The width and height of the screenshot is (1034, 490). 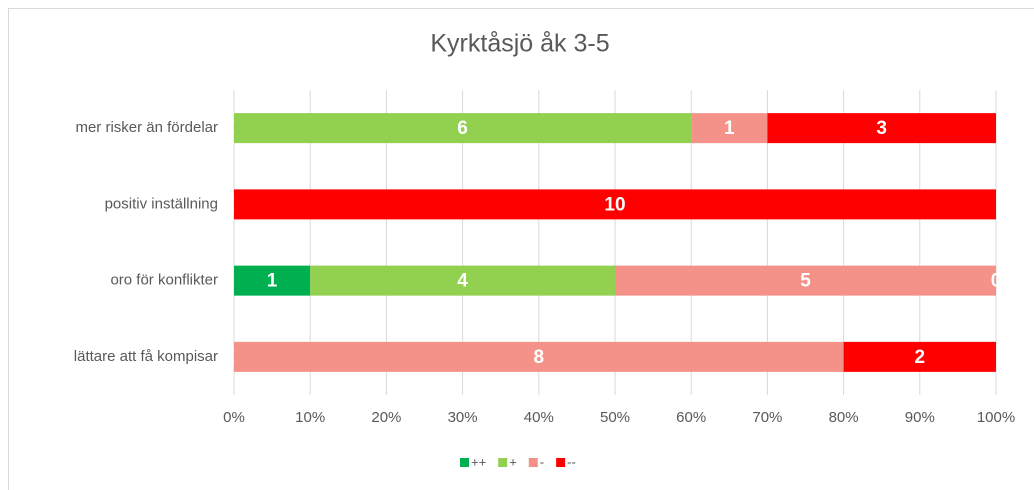 I want to click on legend-label: +, so click(x=513, y=461).